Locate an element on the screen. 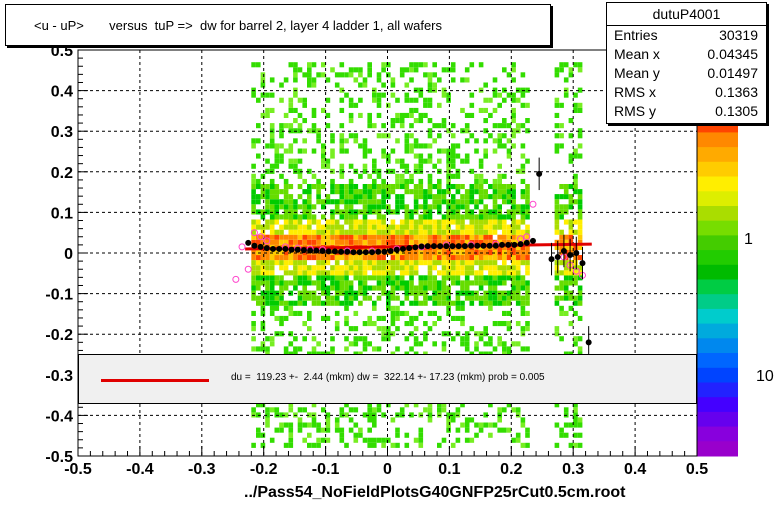 The image size is (776, 506). mean-point is located at coordinates (261, 237).